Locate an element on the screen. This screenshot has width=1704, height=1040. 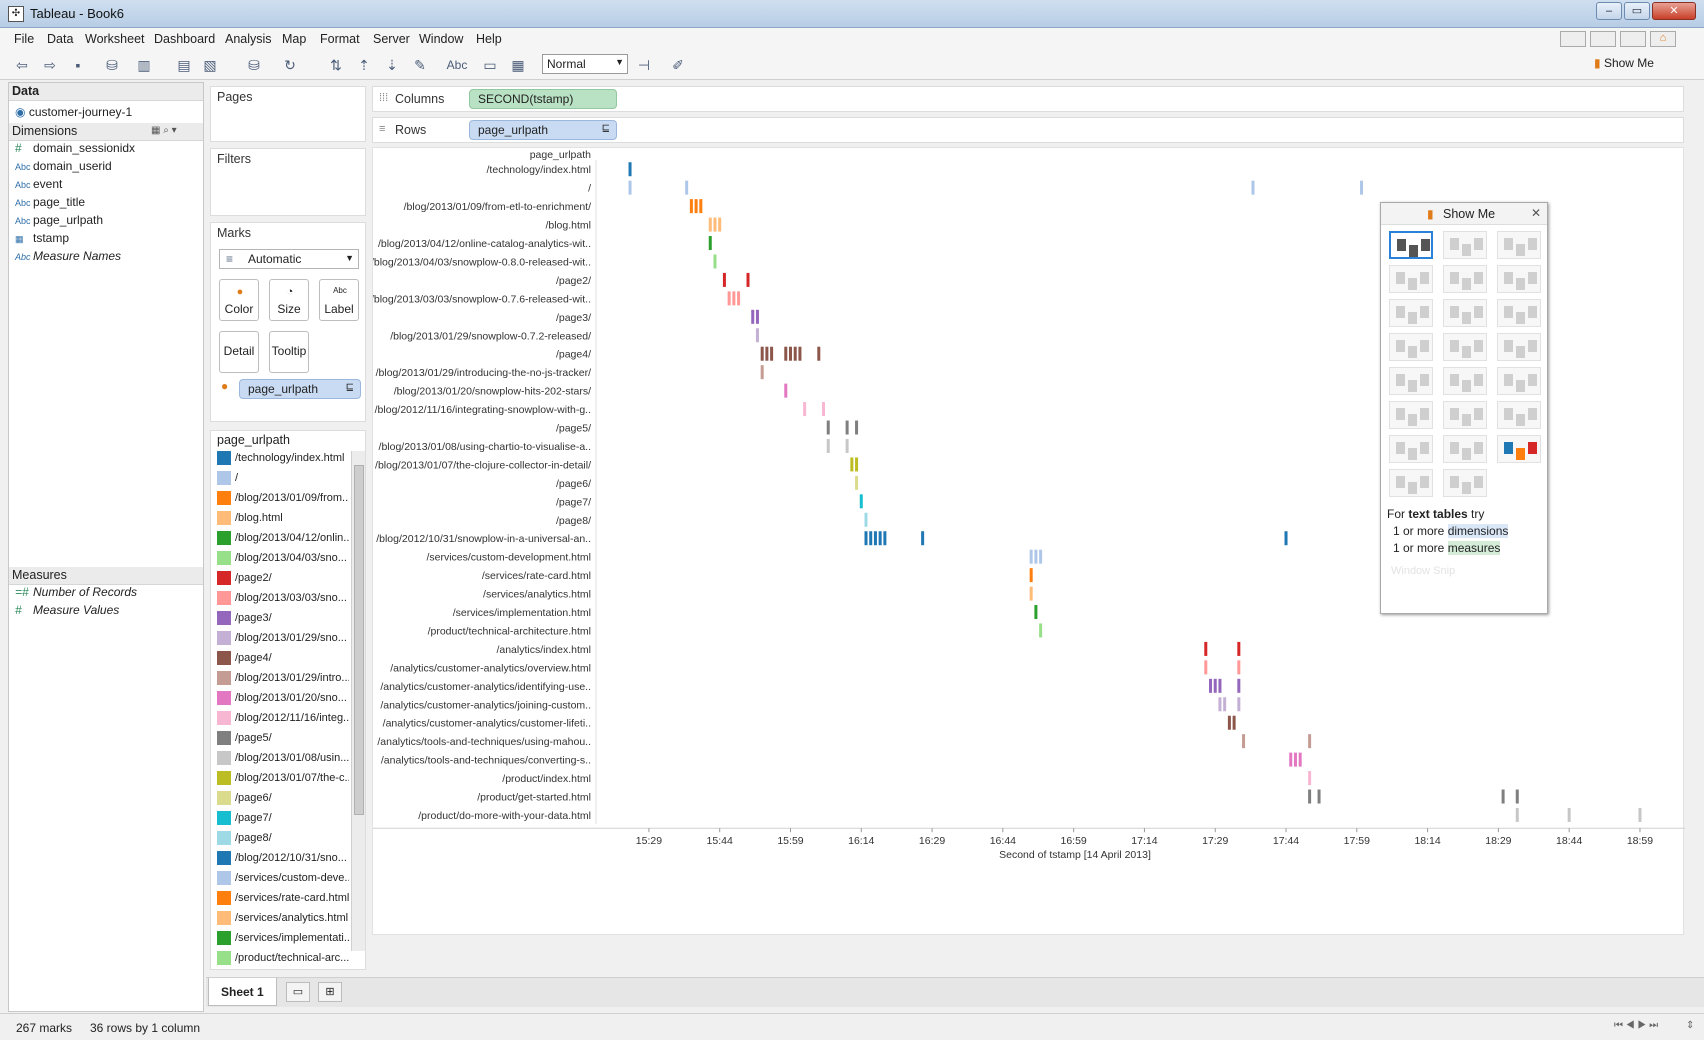
close-window-button: ✕ is located at coordinates (1674, 11).